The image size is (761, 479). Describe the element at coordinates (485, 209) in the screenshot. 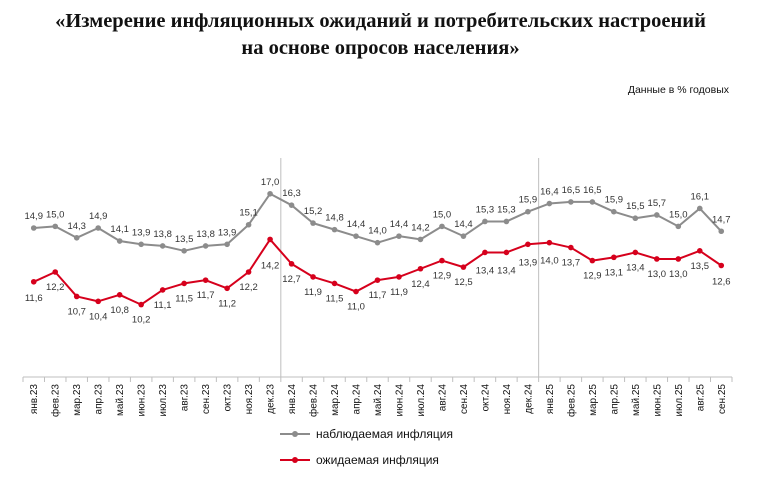

I see `data-label: 15,3` at that location.